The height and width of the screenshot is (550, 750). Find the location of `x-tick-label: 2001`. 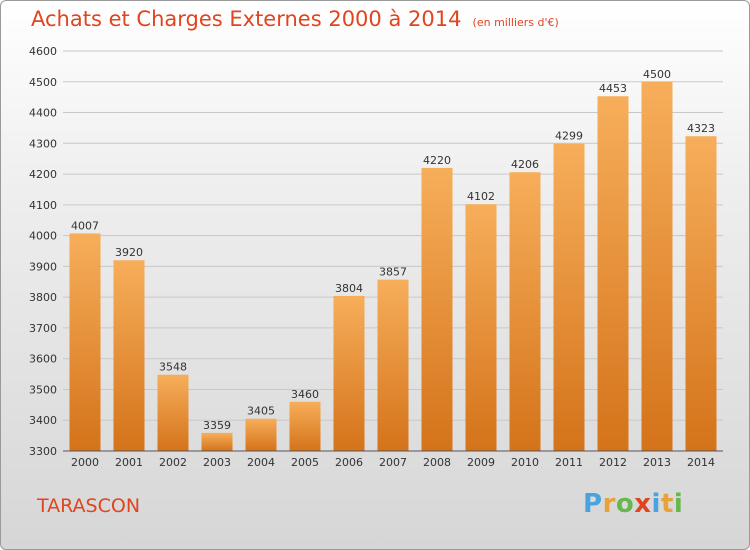

x-tick-label: 2001 is located at coordinates (129, 462).